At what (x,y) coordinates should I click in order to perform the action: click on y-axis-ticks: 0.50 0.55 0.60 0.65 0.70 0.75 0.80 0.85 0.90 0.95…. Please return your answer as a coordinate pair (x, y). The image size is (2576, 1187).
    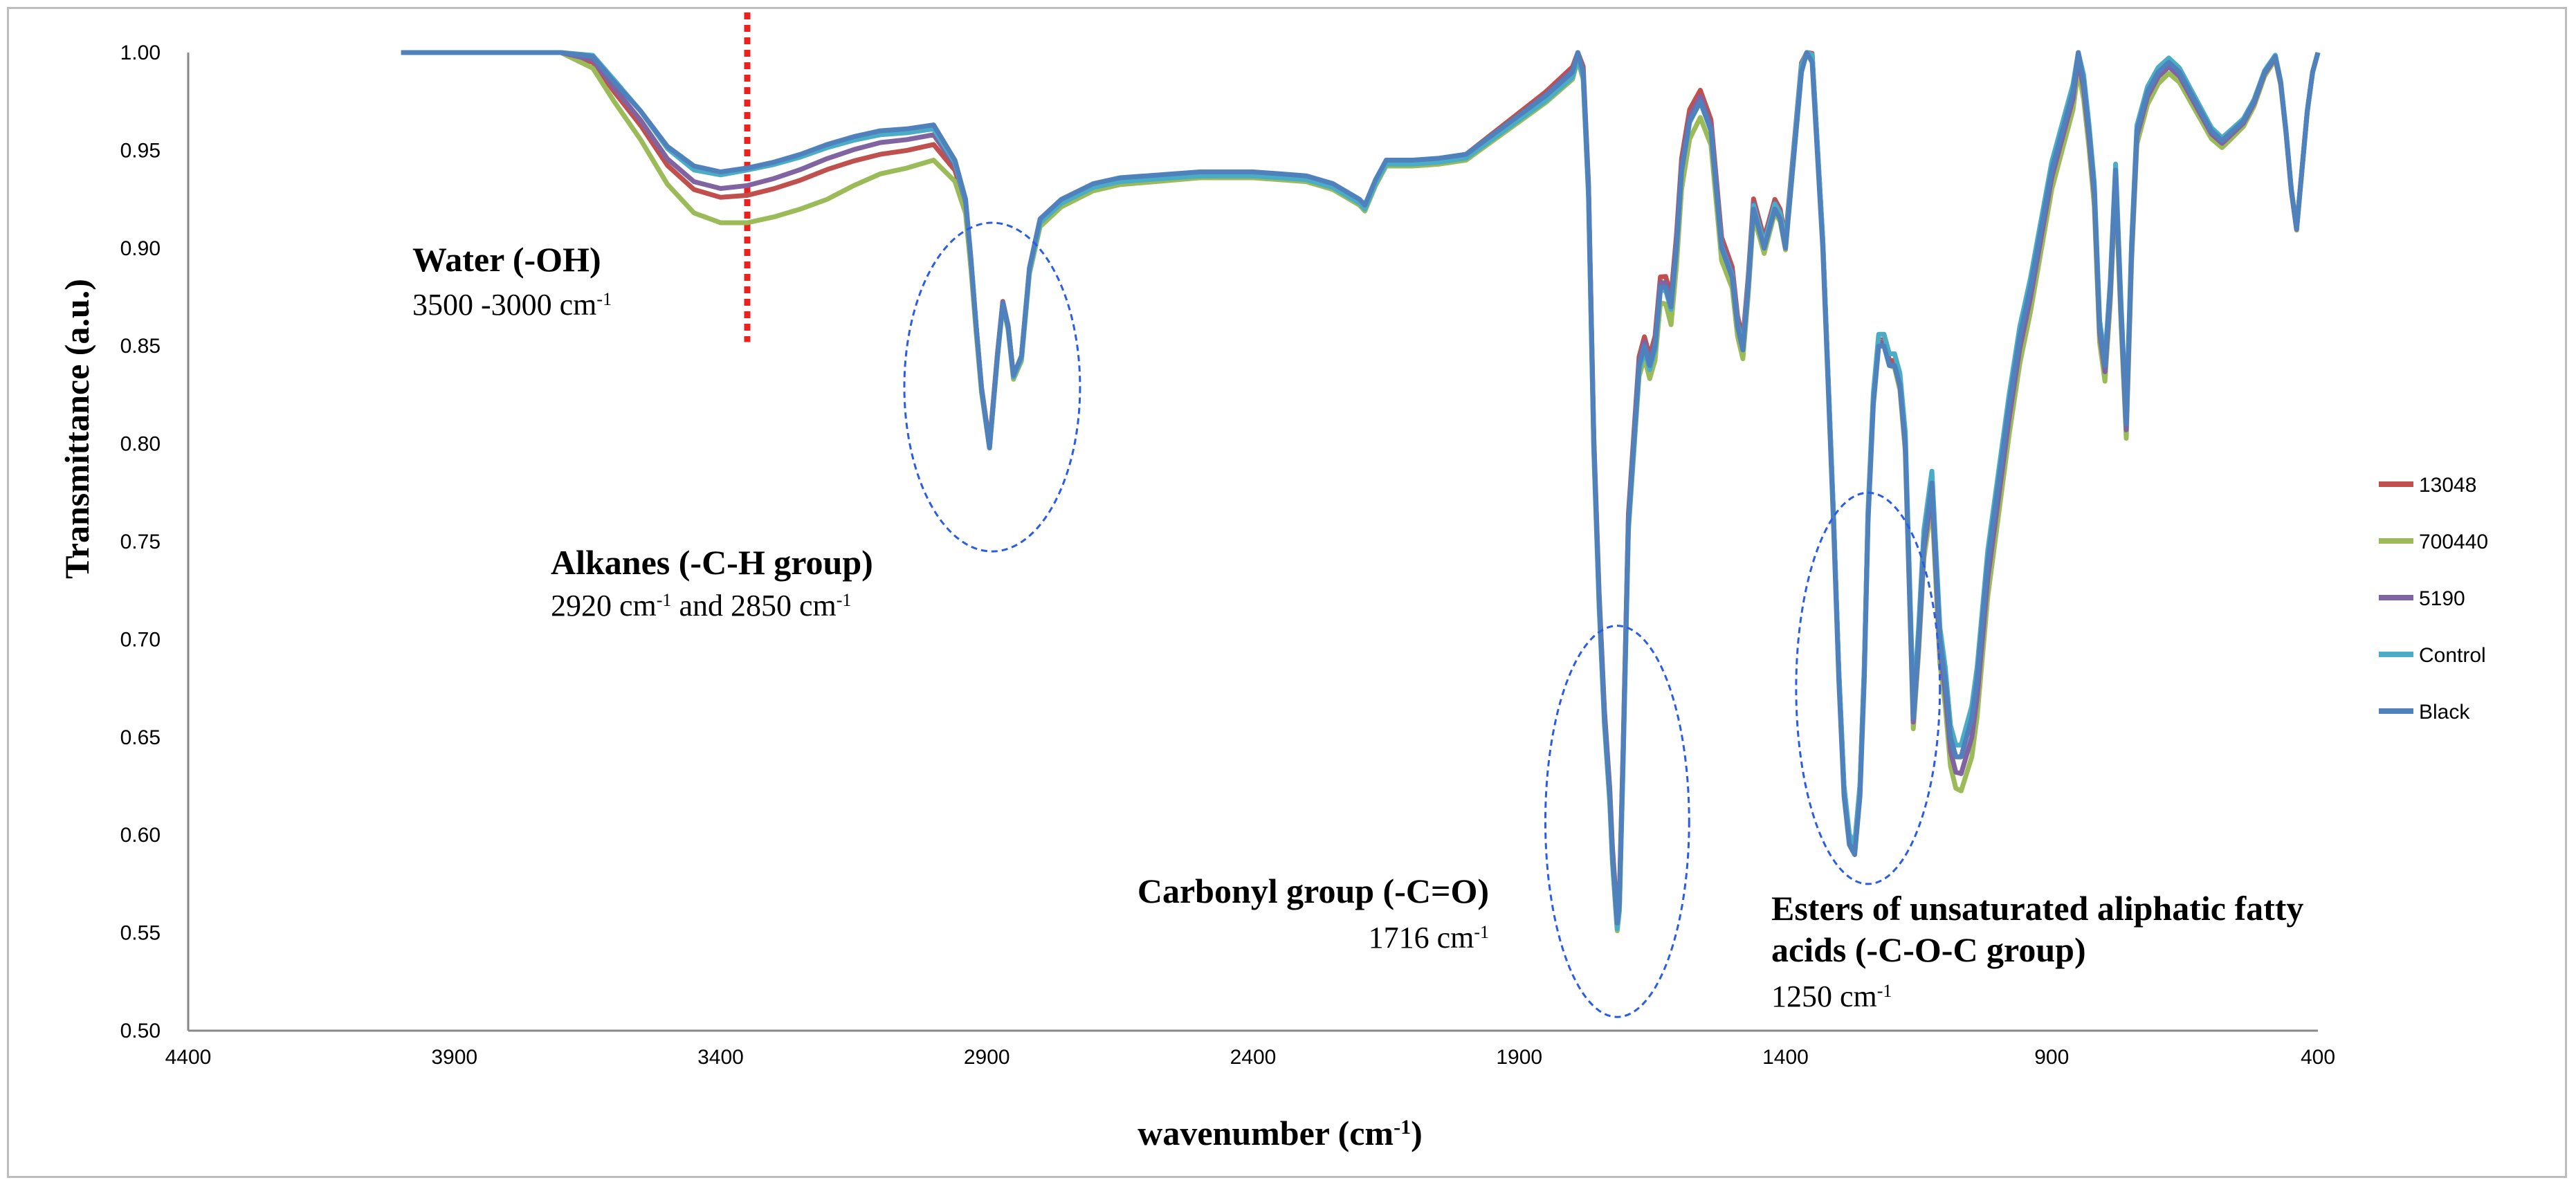
    Looking at the image, I should click on (141, 542).